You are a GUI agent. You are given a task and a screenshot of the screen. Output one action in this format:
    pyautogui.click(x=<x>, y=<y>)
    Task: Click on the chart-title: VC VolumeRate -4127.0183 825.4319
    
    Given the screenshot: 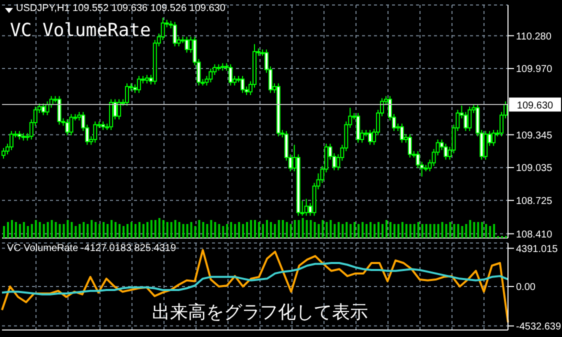 What is the action you would take?
    pyautogui.click(x=91, y=248)
    